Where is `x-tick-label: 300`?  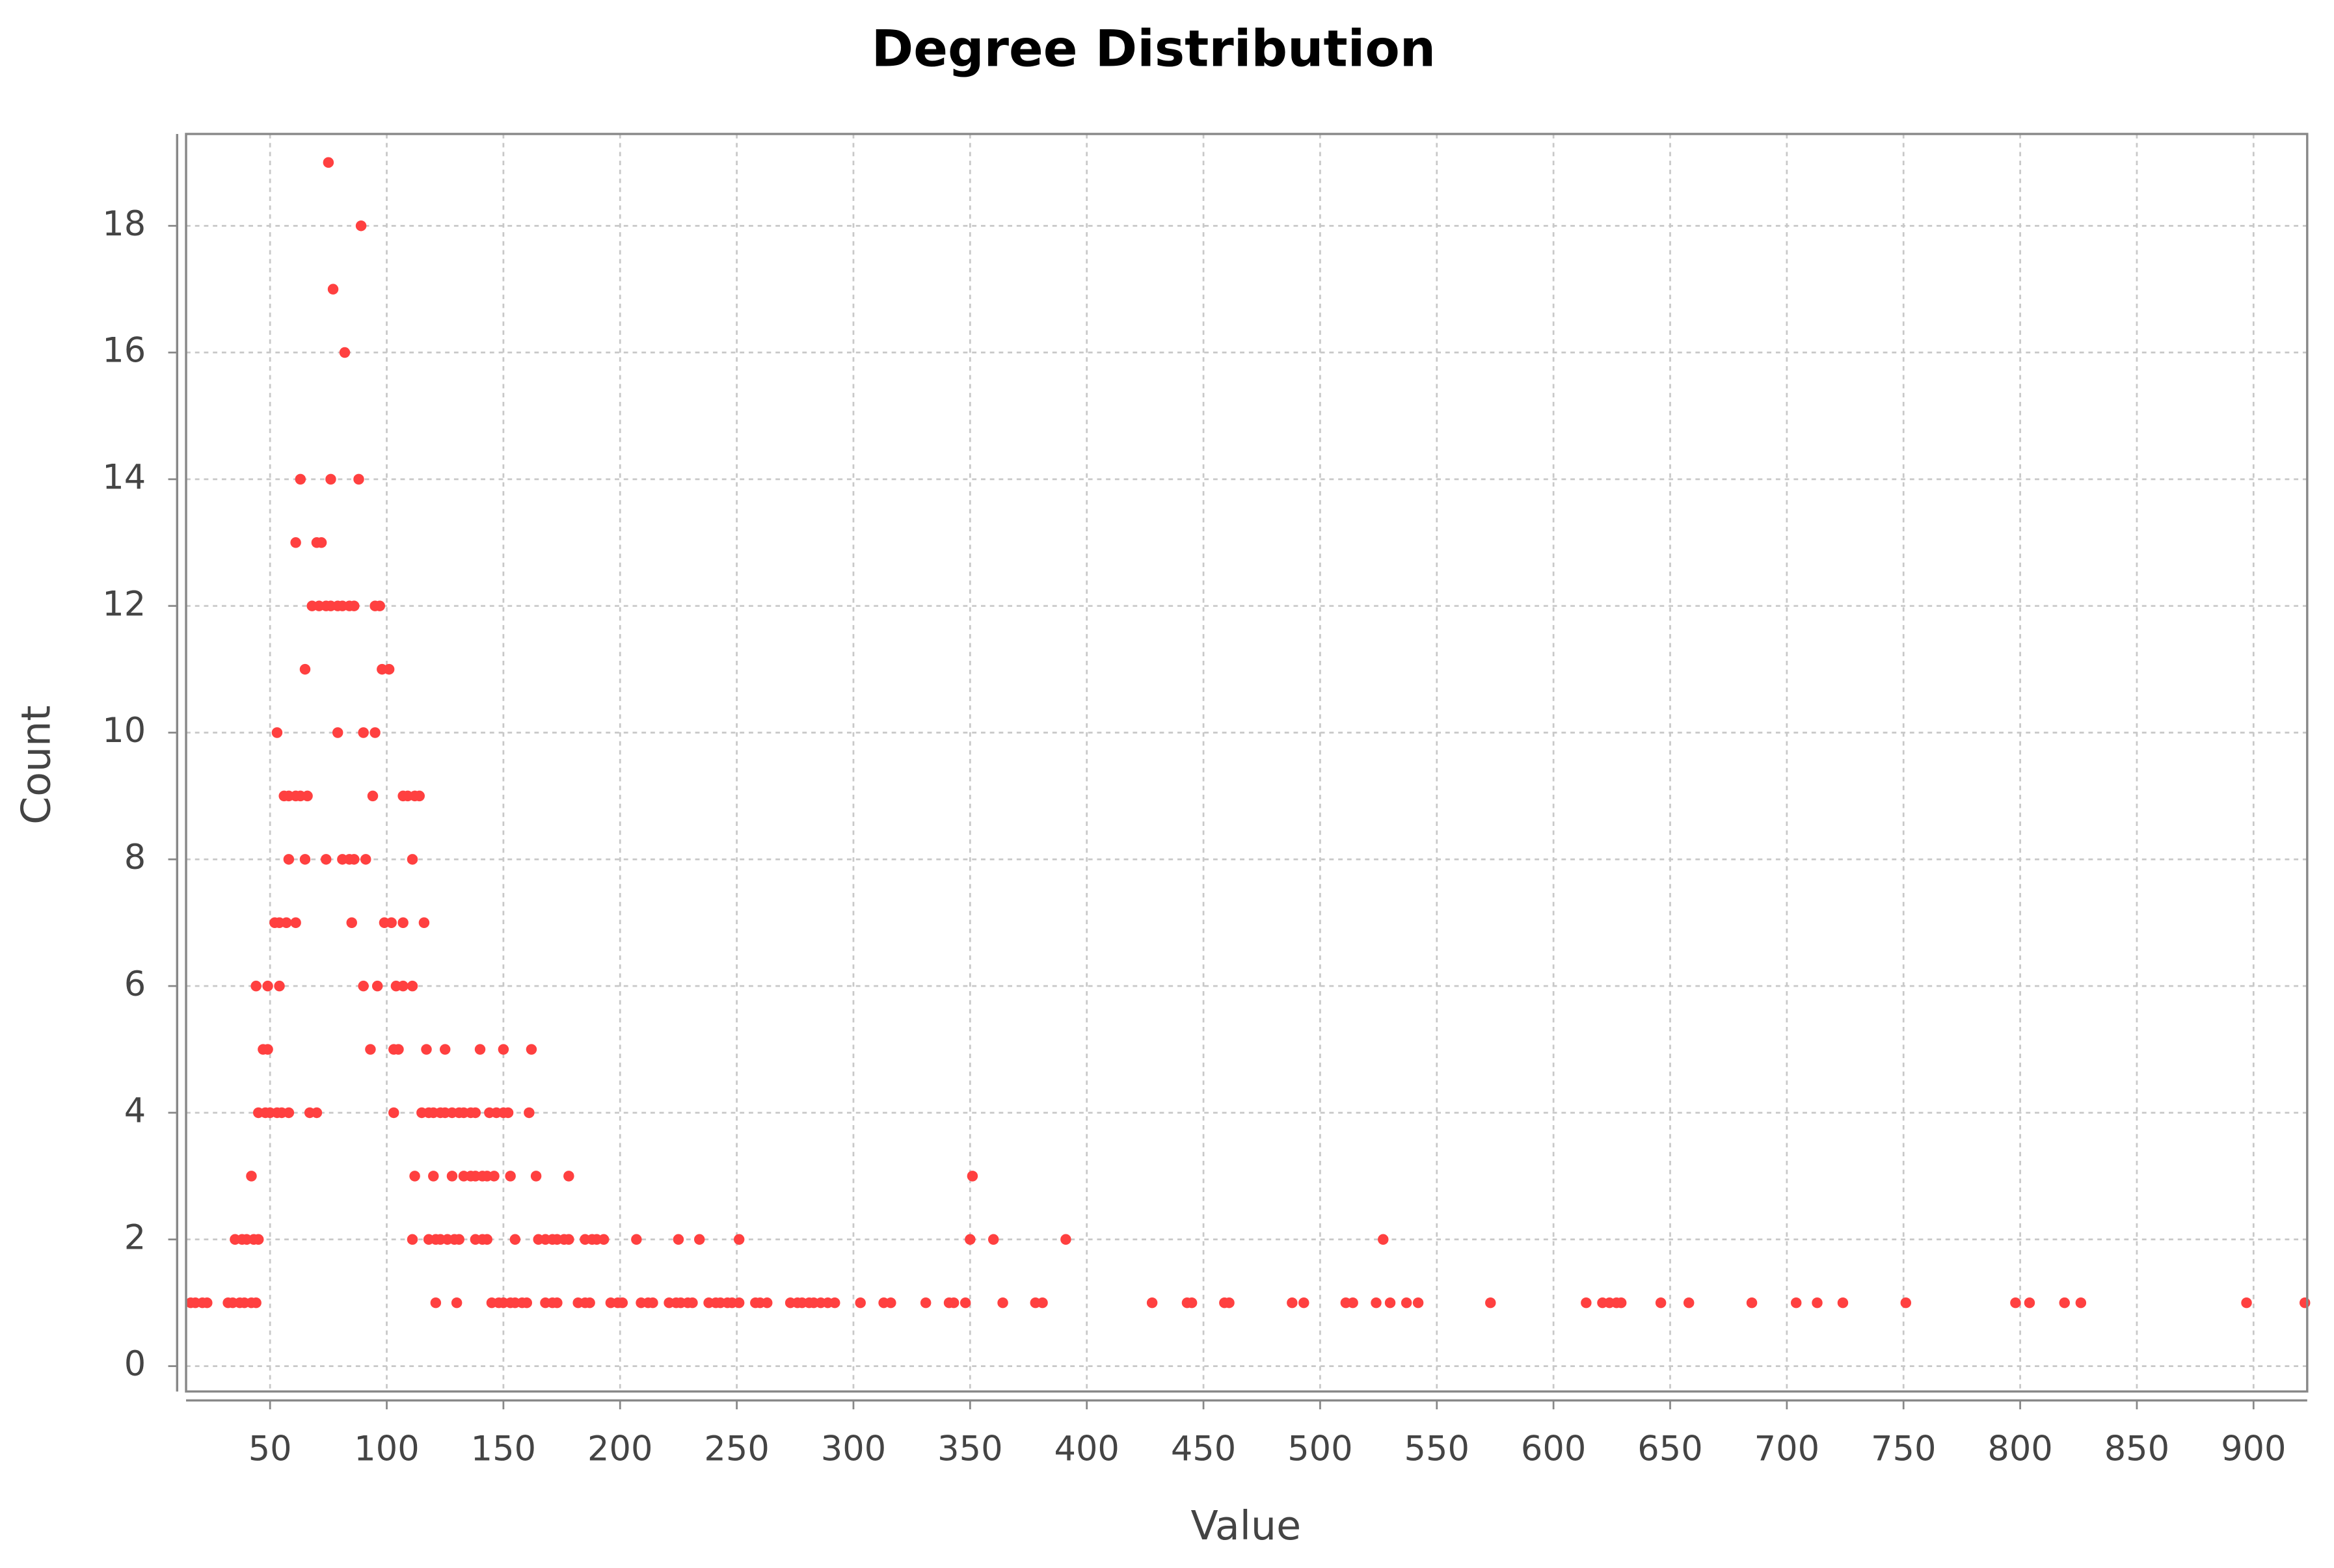
x-tick-label: 300 is located at coordinates (854, 1449).